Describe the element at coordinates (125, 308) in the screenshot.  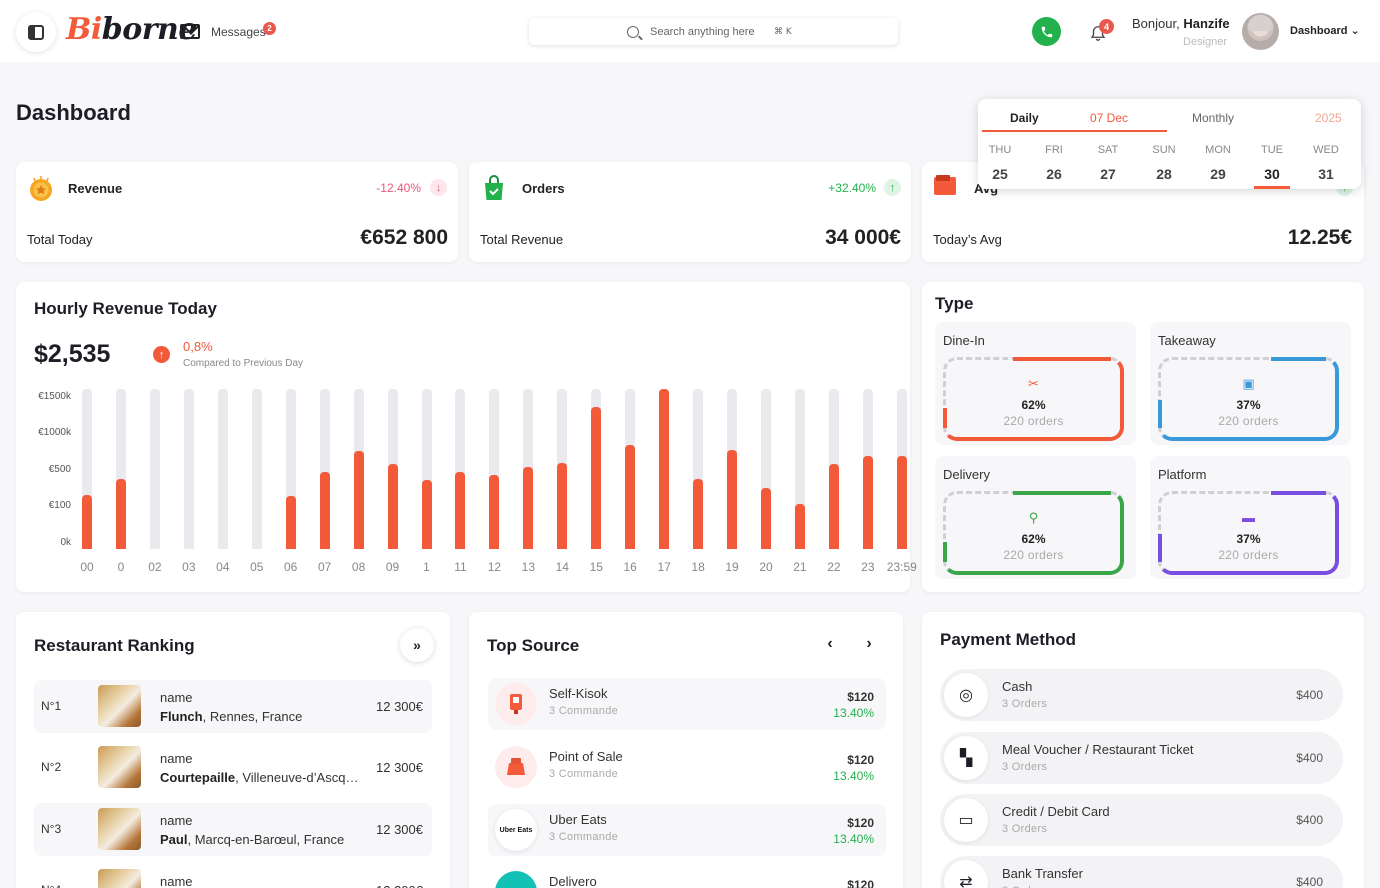
I see `panel-title: Hourly Revenue Today` at that location.